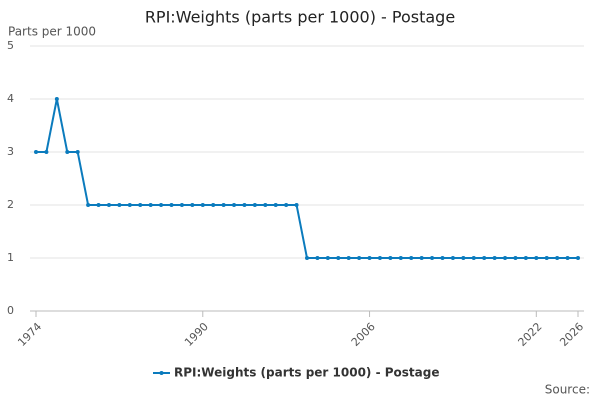  What do you see at coordinates (300, 17) in the screenshot?
I see `chart-title: RPI:Weights (parts per 1000) - Postage` at bounding box center [300, 17].